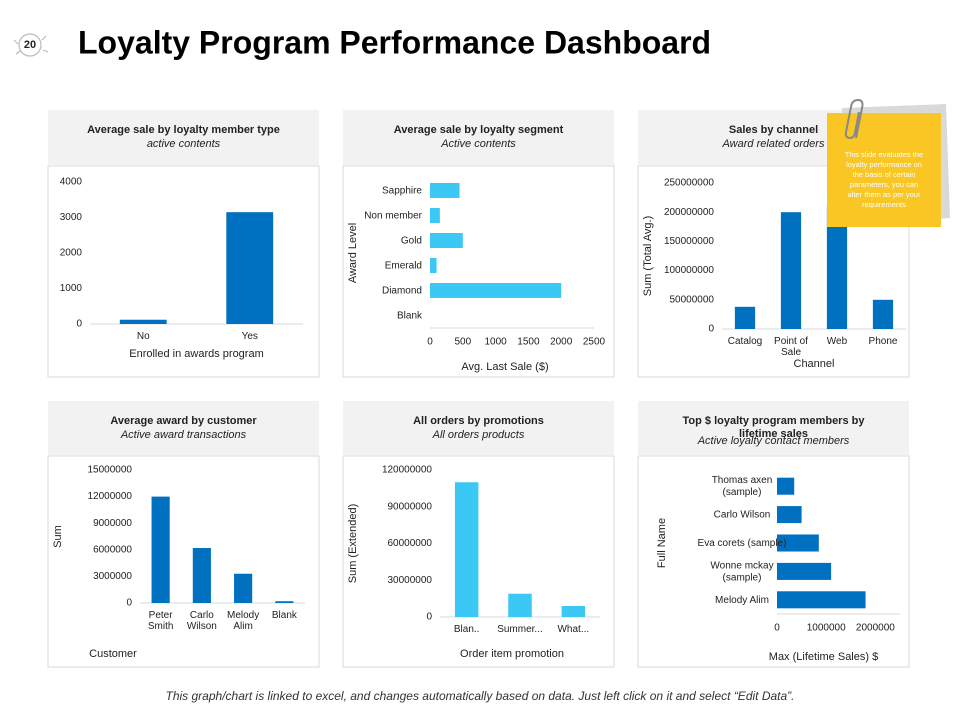 The height and width of the screenshot is (720, 960). Describe the element at coordinates (411, 240) in the screenshot. I see `y-tick-label: Gold` at that location.